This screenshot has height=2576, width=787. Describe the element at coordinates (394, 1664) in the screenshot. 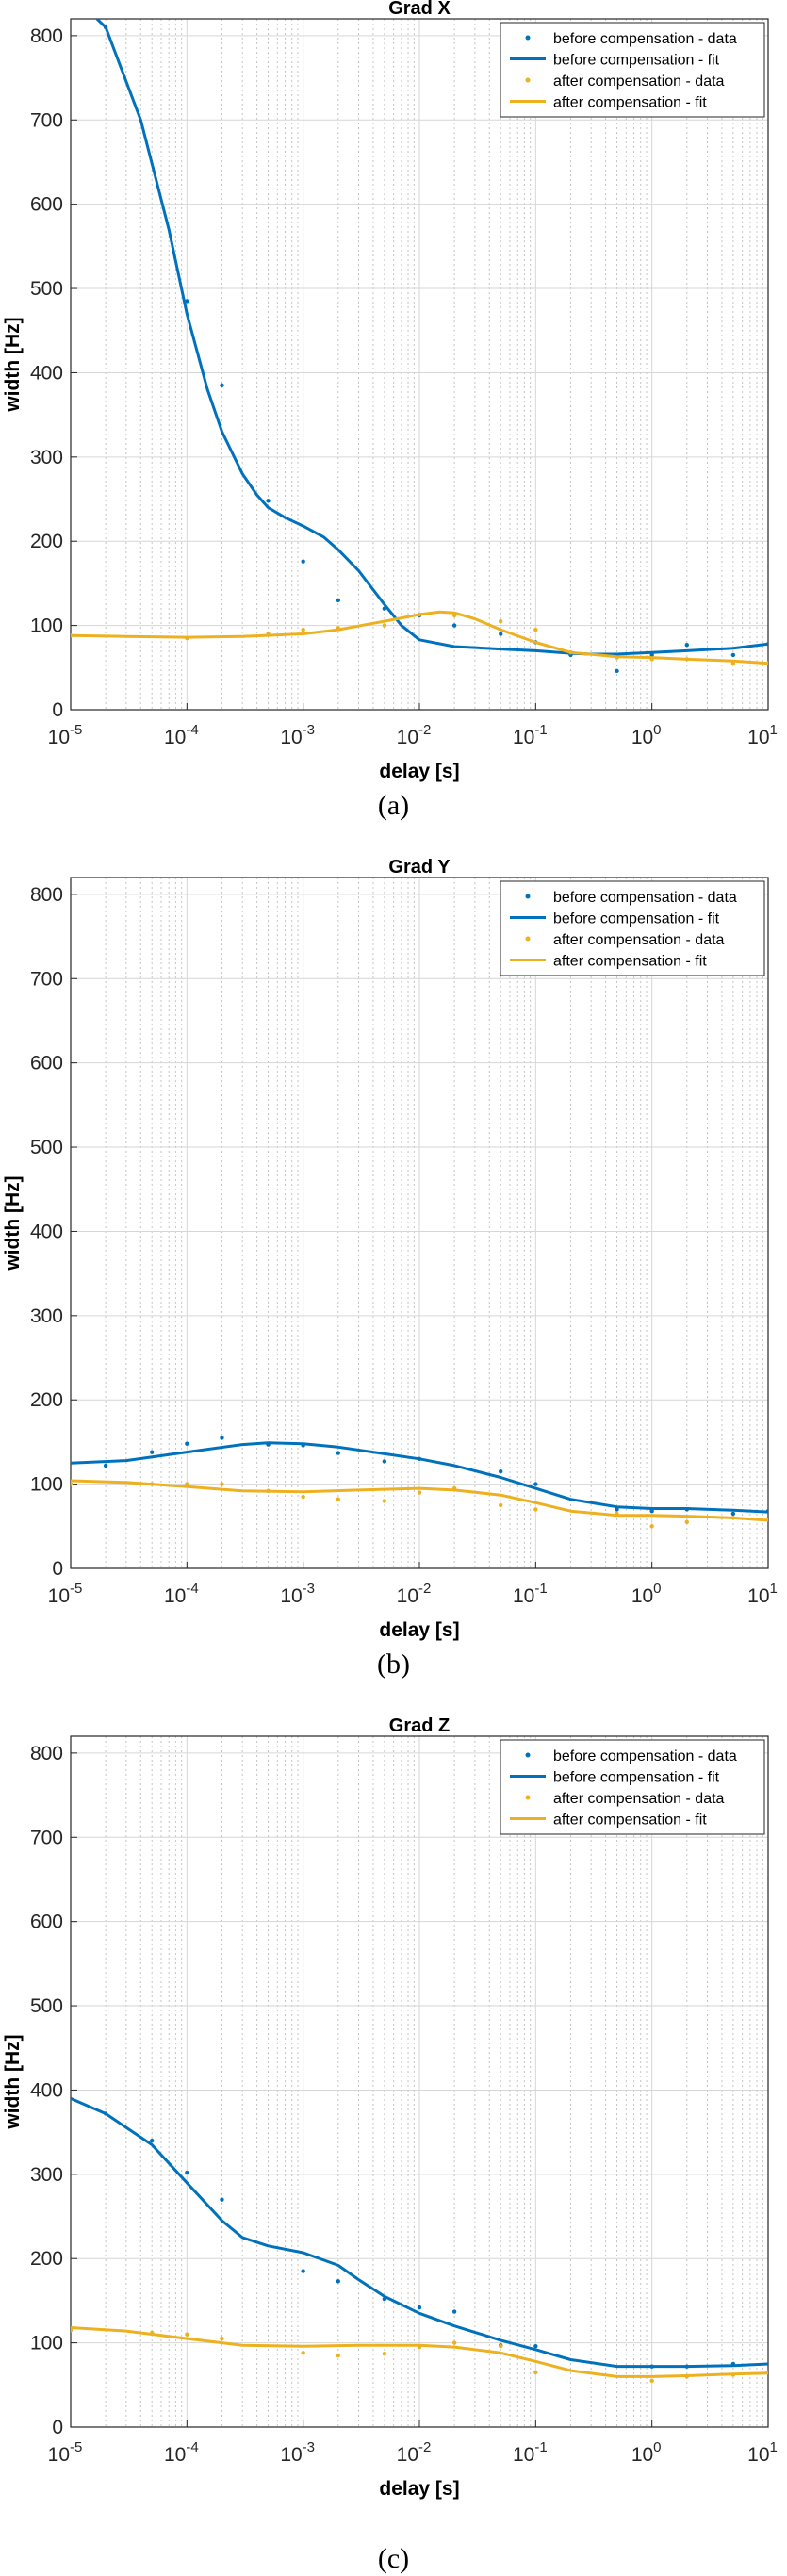

I see `chart-caption: (b)` at that location.